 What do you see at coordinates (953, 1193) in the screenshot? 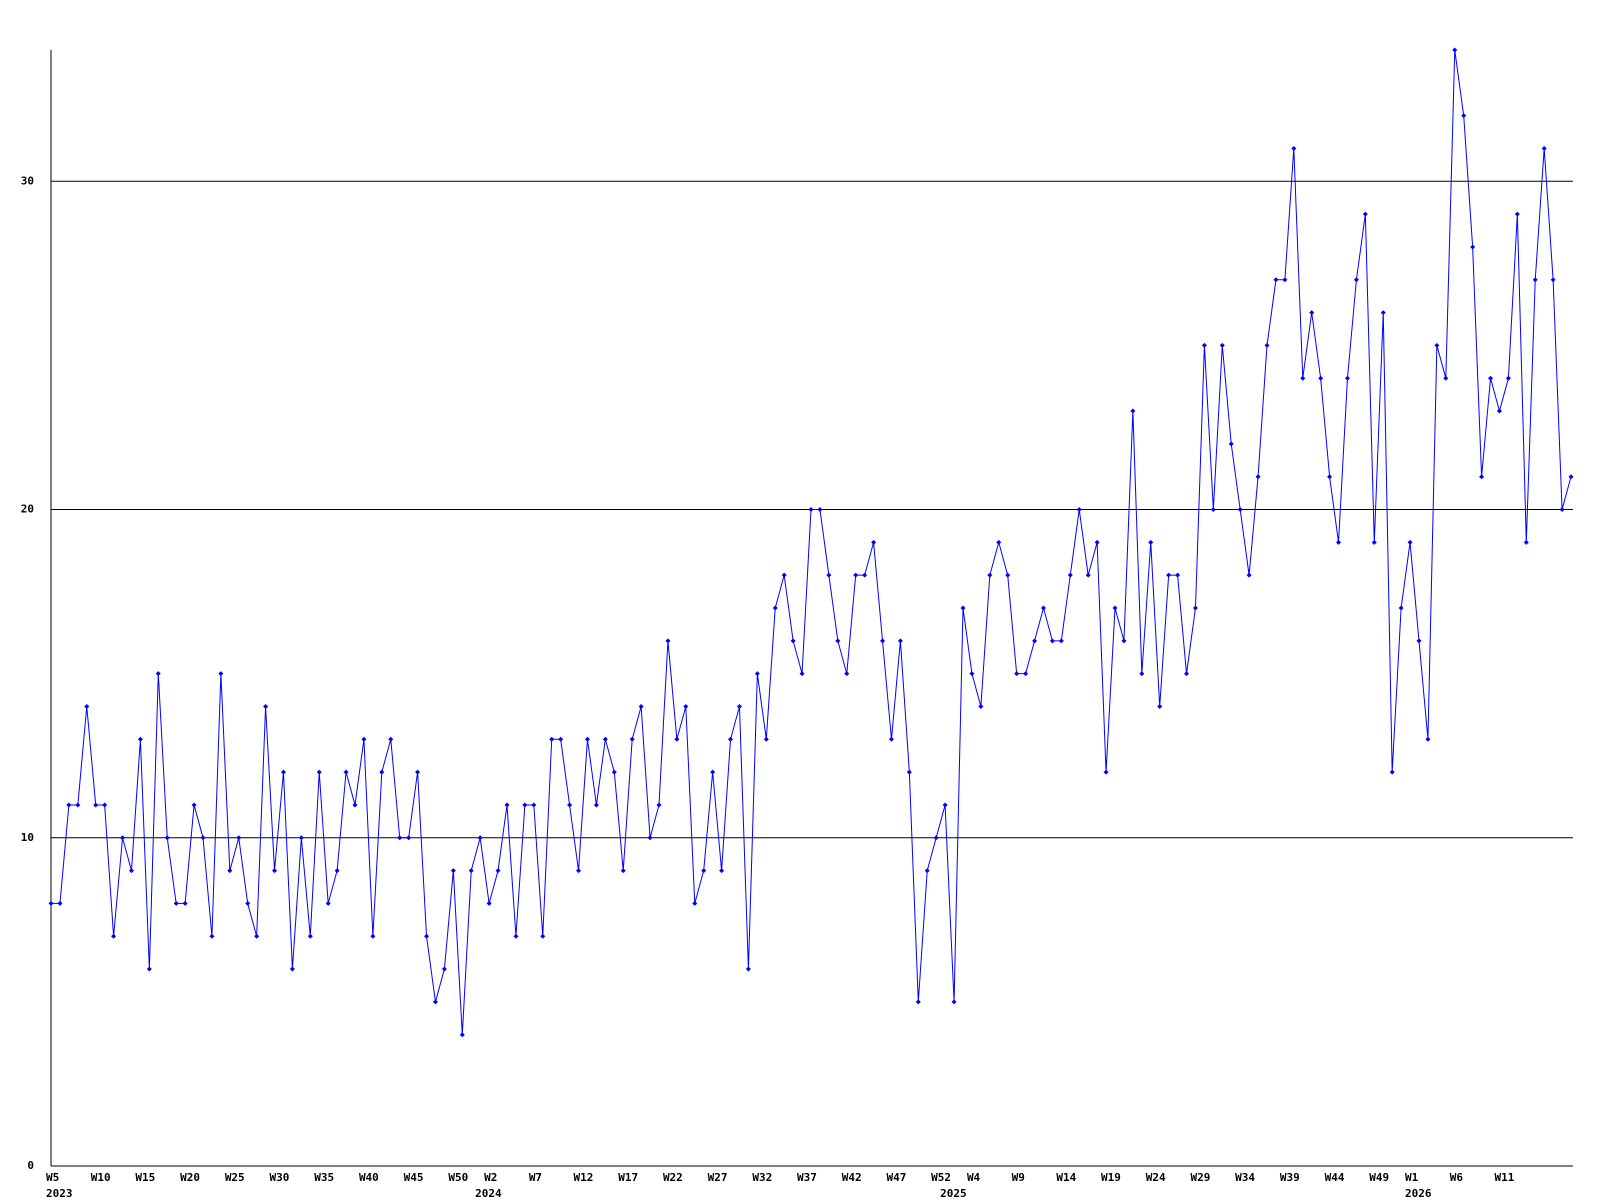
I see `x-year-label: 2025` at bounding box center [953, 1193].